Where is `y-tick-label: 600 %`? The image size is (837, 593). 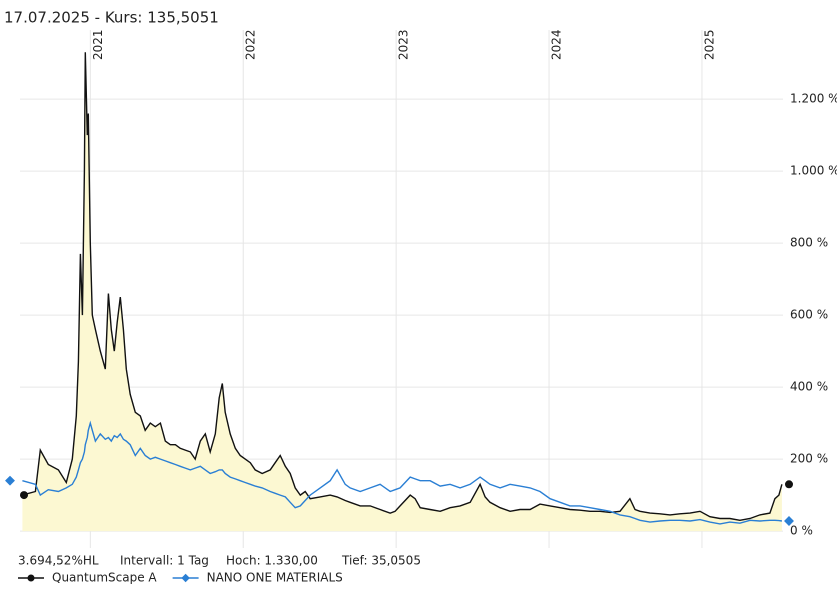 y-tick-label: 600 % is located at coordinates (809, 315).